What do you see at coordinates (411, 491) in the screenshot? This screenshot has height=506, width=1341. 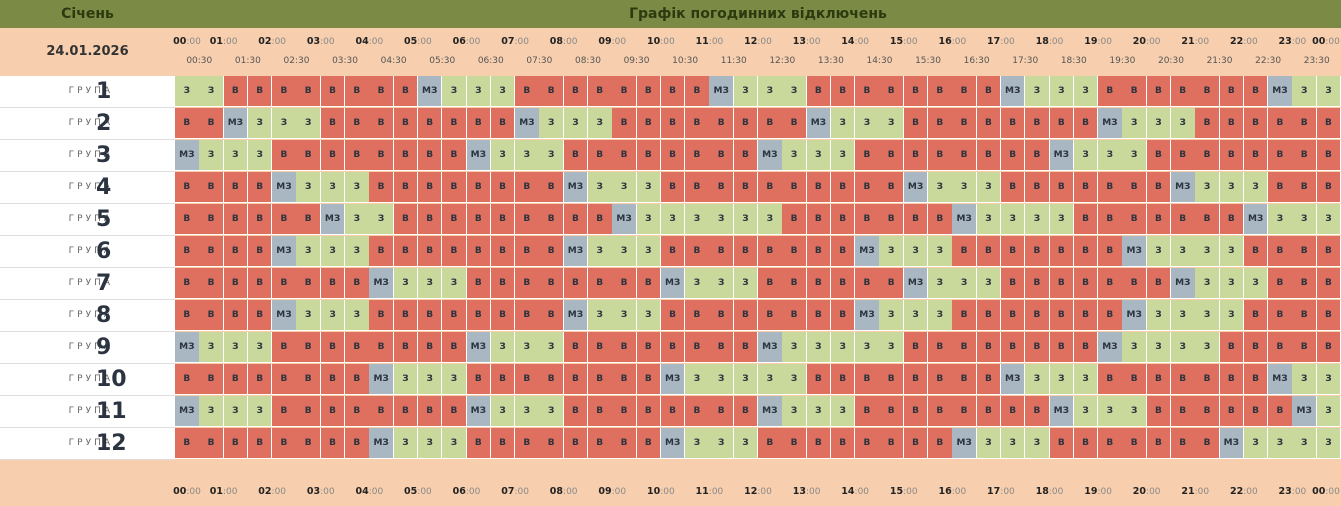 I see `hour-number: 05` at bounding box center [411, 491].